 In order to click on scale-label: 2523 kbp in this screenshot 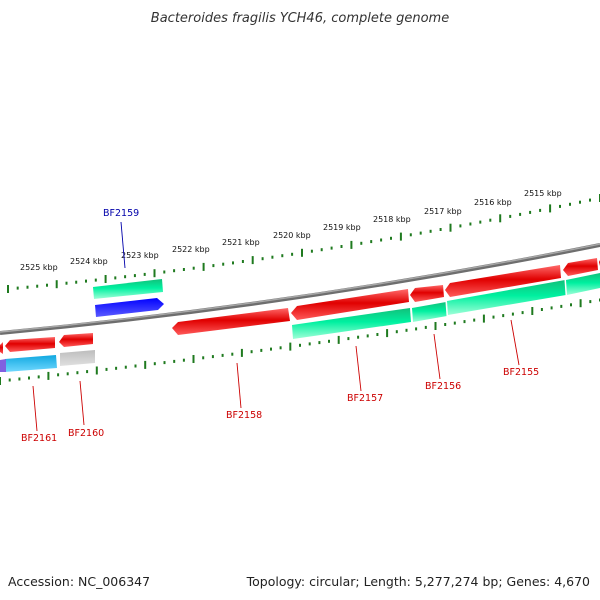, I will do `click(140, 255)`.